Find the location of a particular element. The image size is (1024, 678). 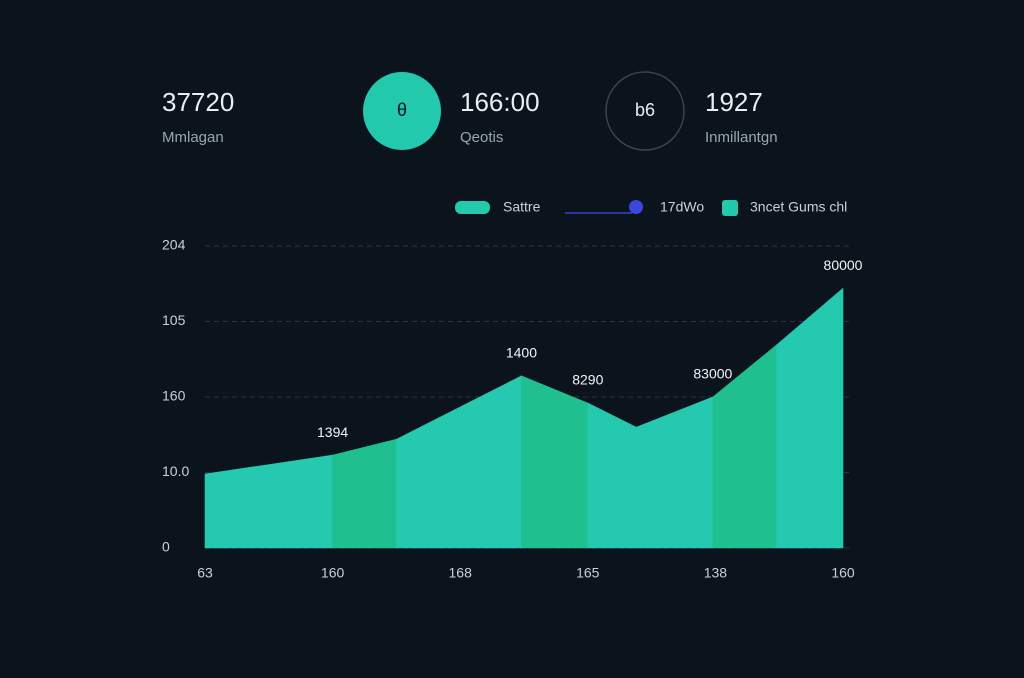

x-tick-label: 138 is located at coordinates (716, 573).